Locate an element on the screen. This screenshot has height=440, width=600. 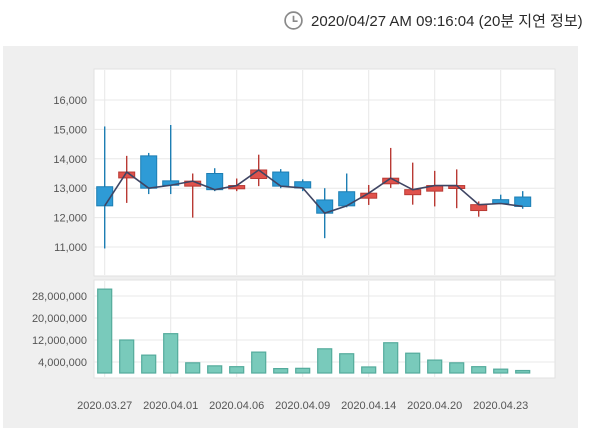
volume-axis-tick-label: 4,000,000 is located at coordinates (62, 363).